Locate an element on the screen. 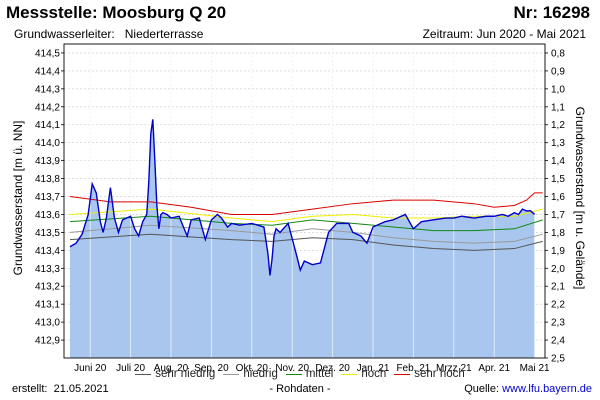  x-tick-label: Jan. 21 is located at coordinates (373, 368).